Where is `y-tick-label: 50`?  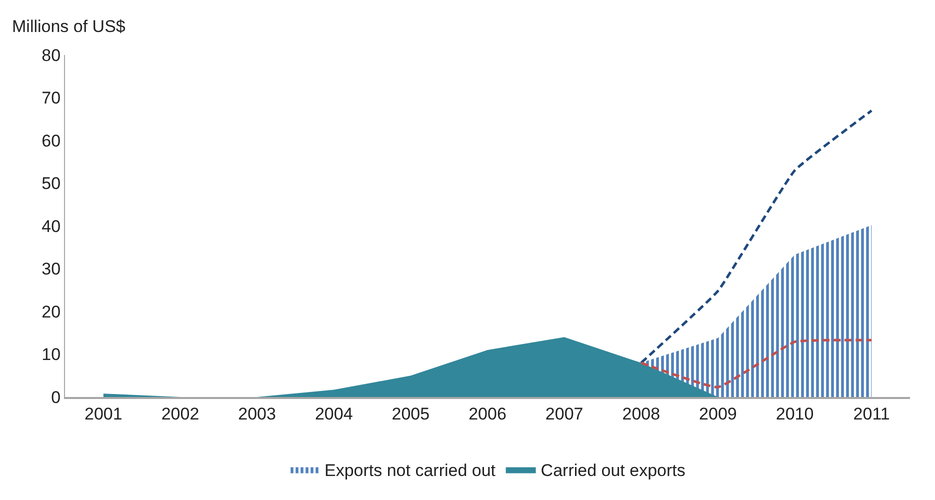 y-tick-label: 50 is located at coordinates (51, 184).